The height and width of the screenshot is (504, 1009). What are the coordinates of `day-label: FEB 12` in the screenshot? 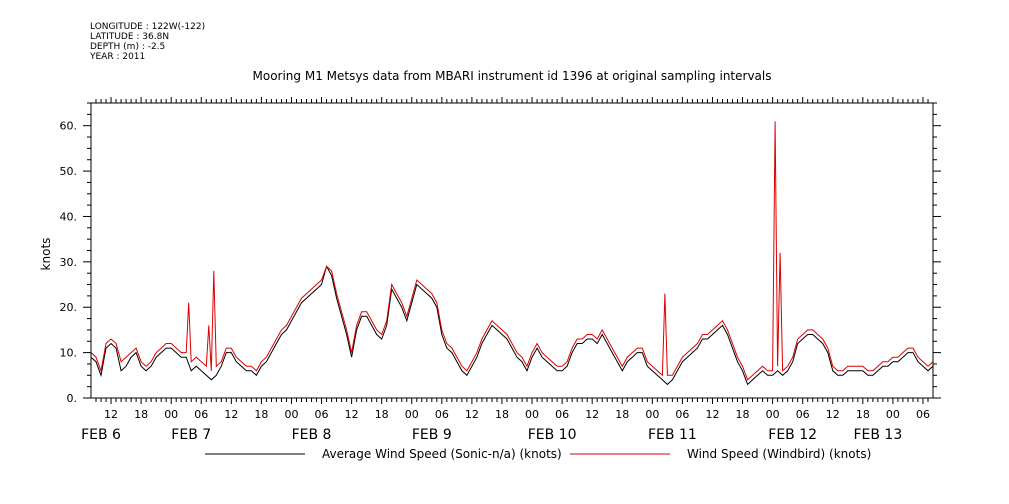 It's located at (792, 435).